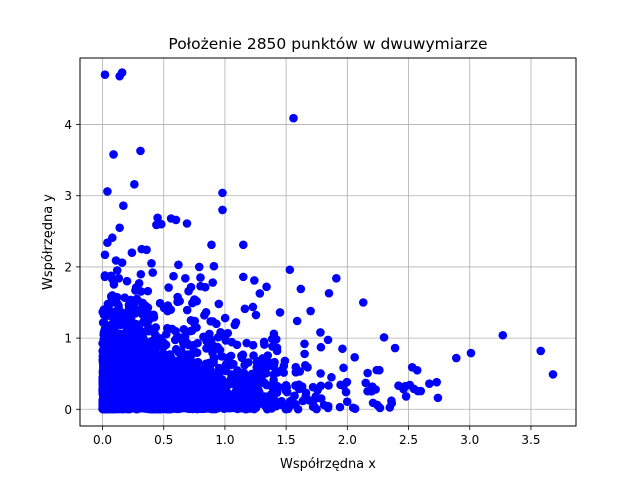  Describe the element at coordinates (68, 267) in the screenshot. I see `y-tick-label: 2` at that location.